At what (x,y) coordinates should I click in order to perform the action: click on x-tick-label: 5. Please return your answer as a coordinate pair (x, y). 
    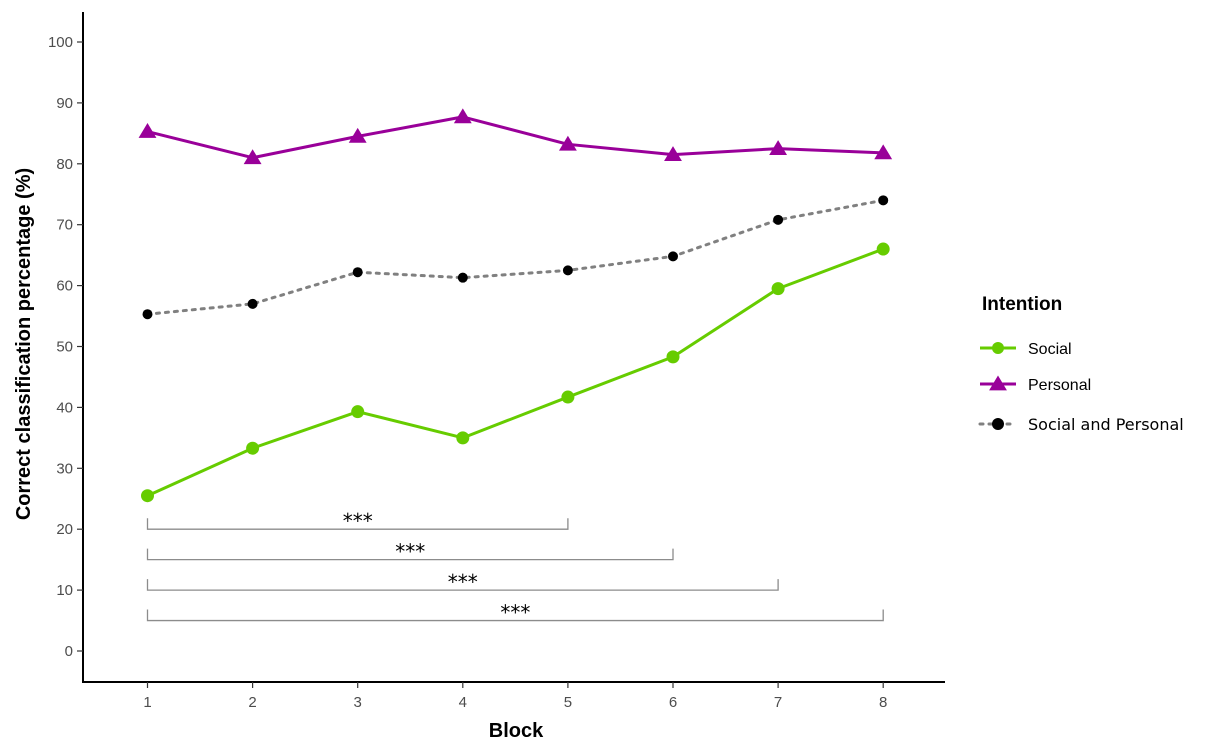
    Looking at the image, I should click on (568, 702).